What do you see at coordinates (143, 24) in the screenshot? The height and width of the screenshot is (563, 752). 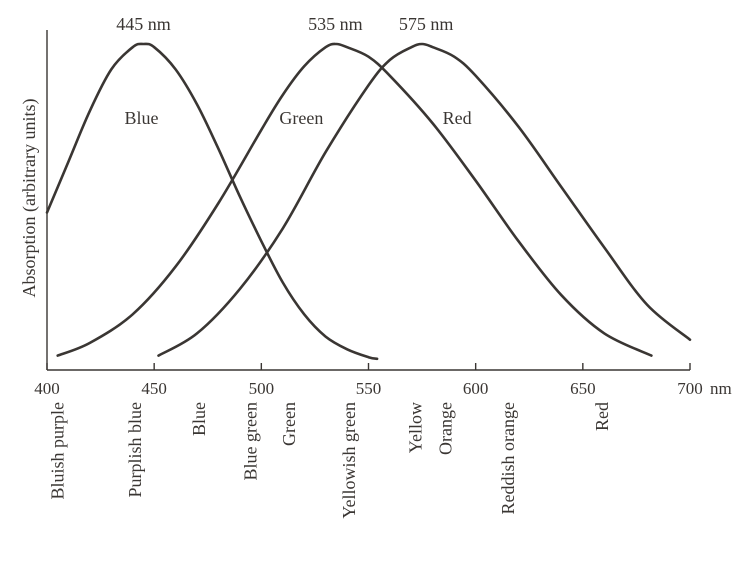 I see `blue-peak-label: 445 nm` at bounding box center [143, 24].